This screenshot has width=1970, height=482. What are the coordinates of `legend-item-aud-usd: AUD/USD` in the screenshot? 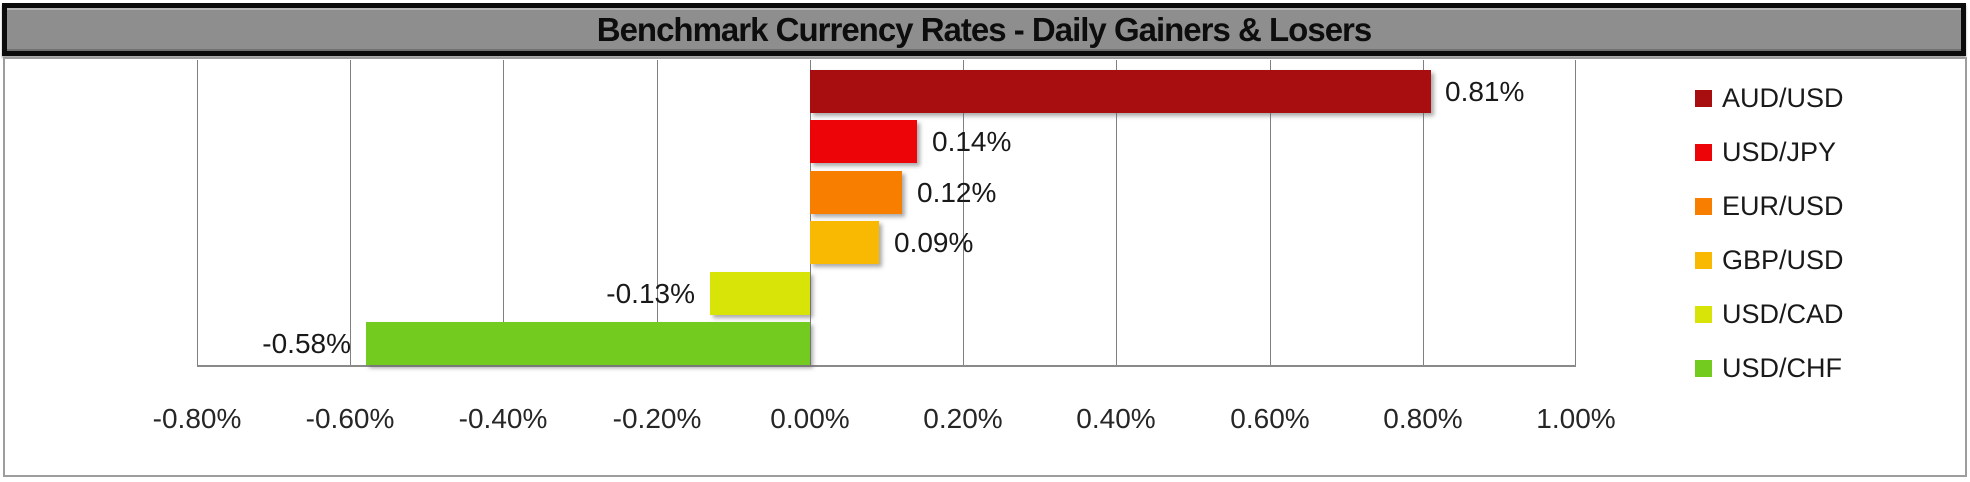 It's located at (1769, 97).